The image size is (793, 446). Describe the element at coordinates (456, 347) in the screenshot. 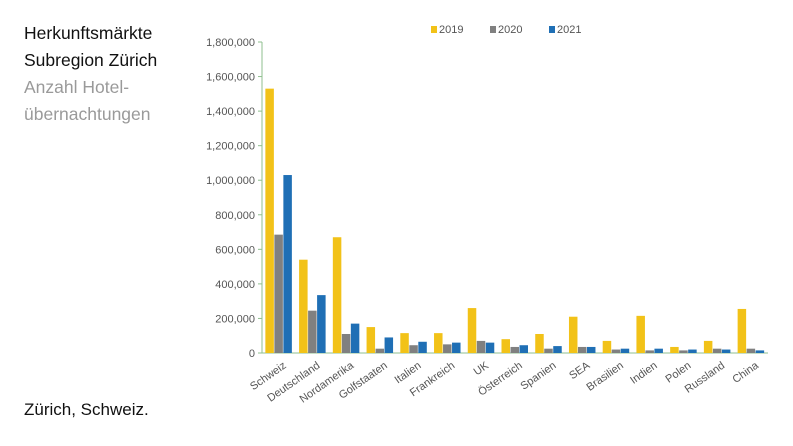

I see `bar-2021-frankreich` at that location.